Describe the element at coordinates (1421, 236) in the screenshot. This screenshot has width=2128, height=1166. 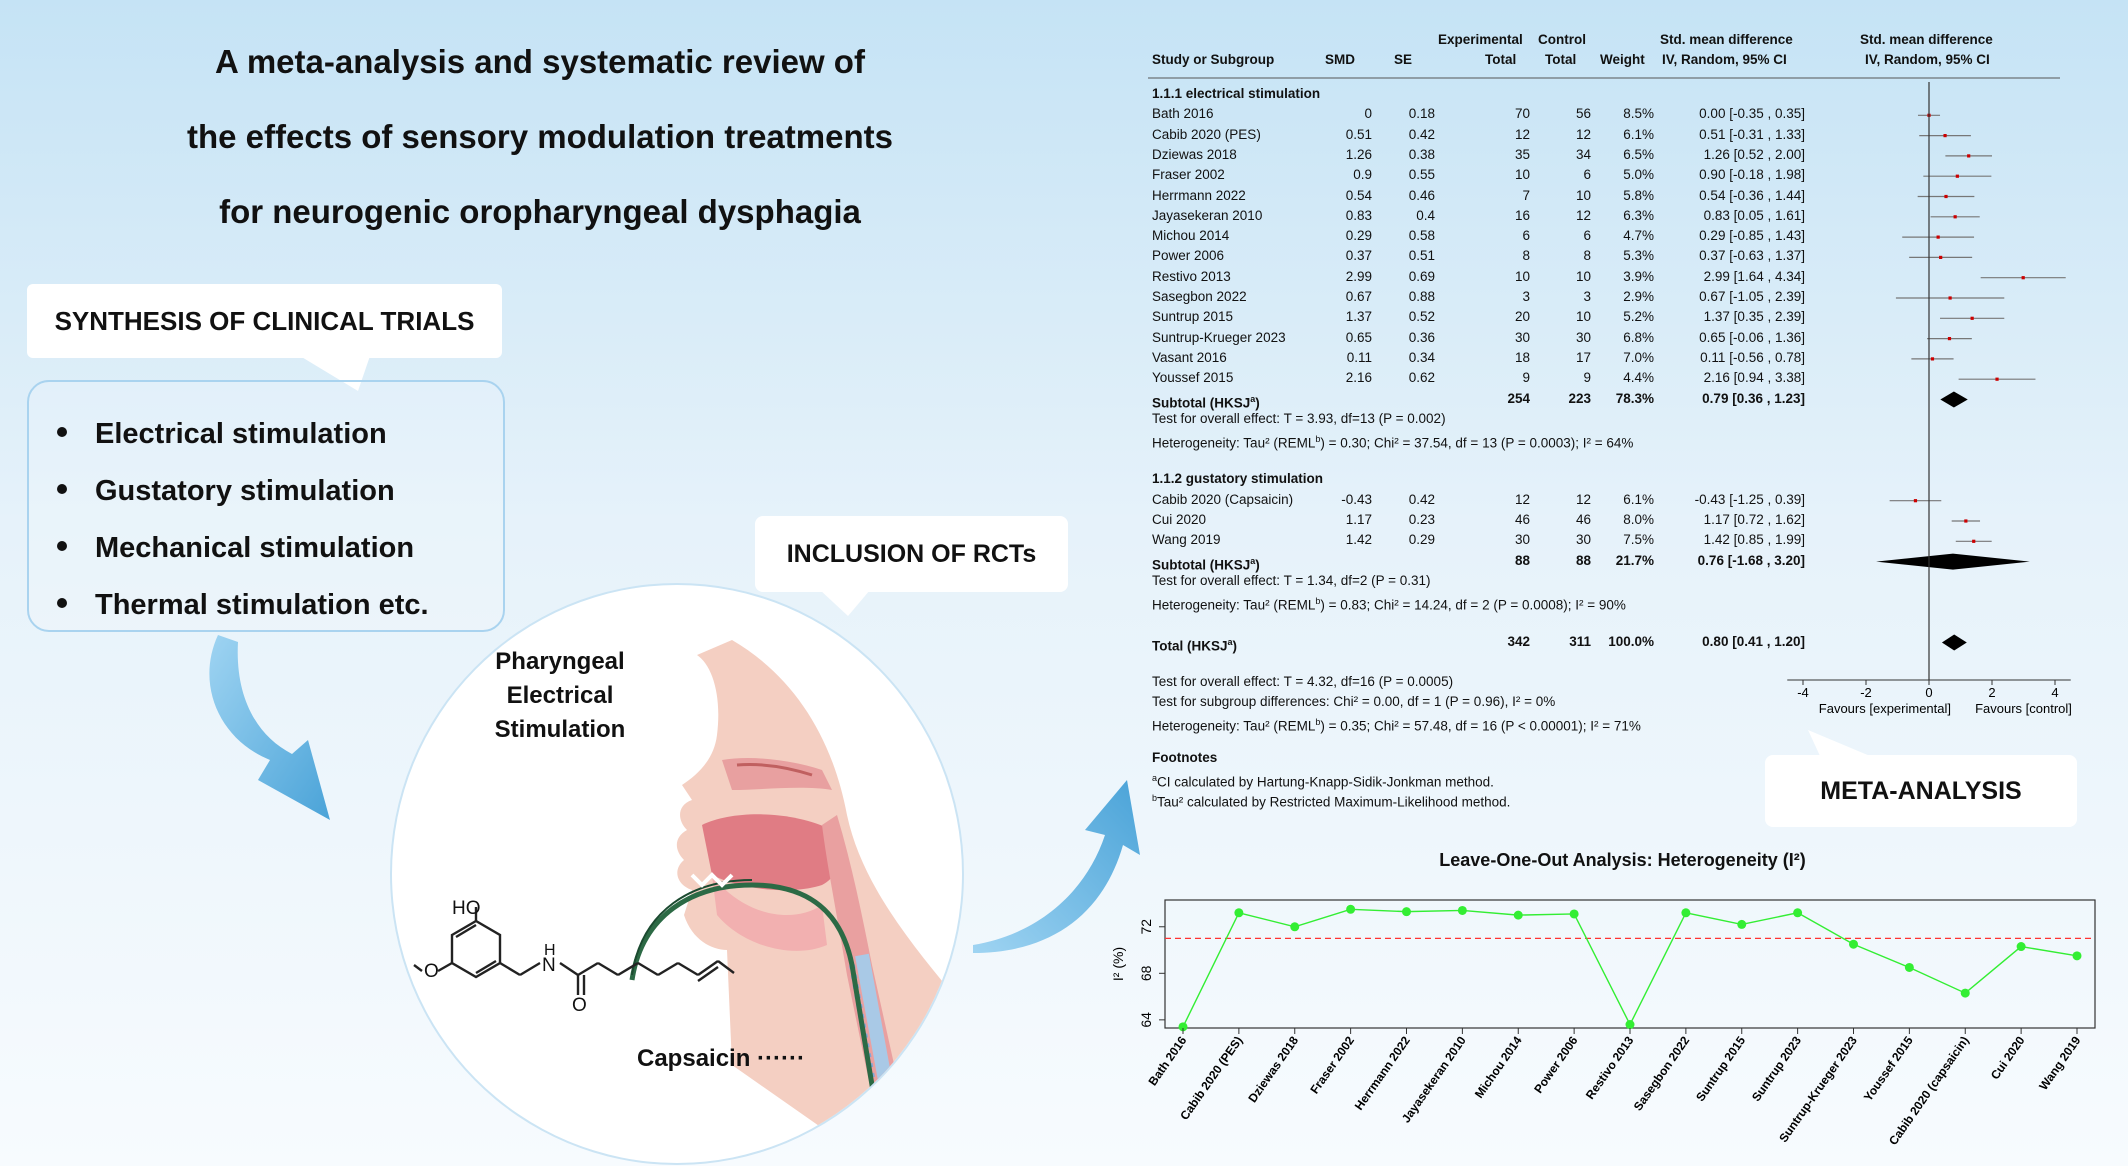
I see `study-se: 0.58` at that location.